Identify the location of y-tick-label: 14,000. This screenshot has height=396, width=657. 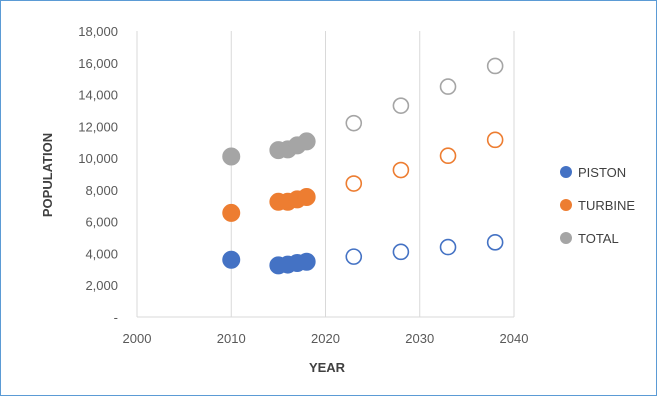
(98, 95).